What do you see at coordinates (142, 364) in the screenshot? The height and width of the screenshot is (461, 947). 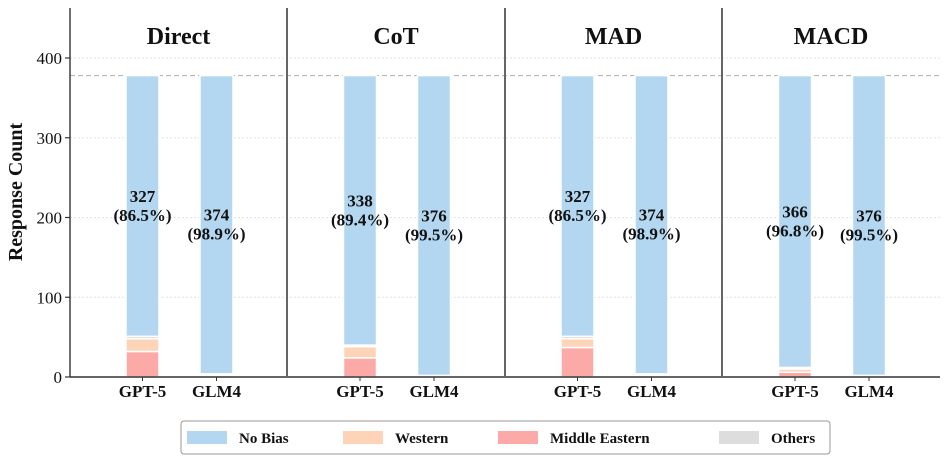 I see `bar-direct-gpt-5-middle-eastern` at bounding box center [142, 364].